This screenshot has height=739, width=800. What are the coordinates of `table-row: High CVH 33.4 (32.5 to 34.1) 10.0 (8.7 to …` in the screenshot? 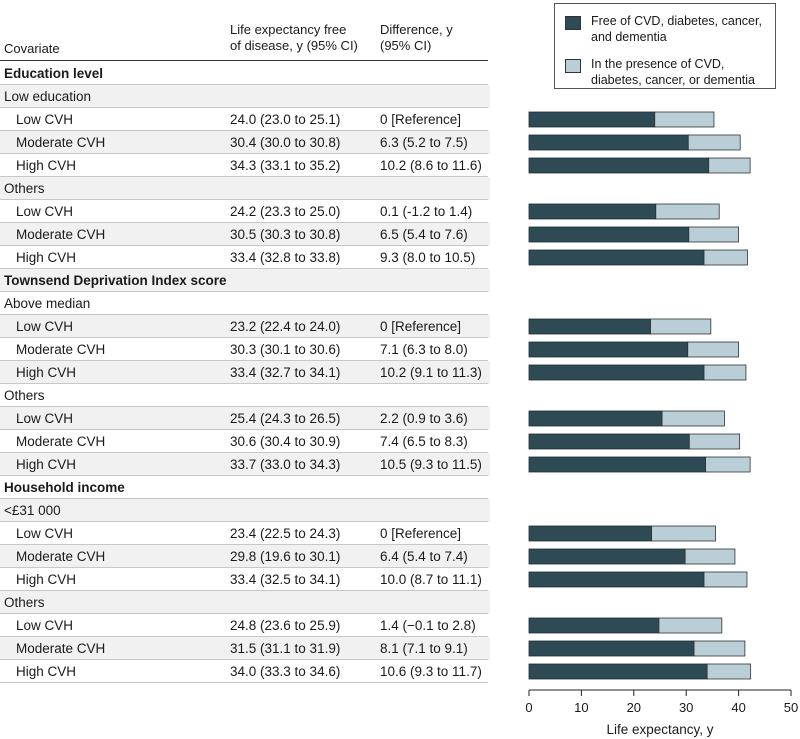 It's located at (245, 579).